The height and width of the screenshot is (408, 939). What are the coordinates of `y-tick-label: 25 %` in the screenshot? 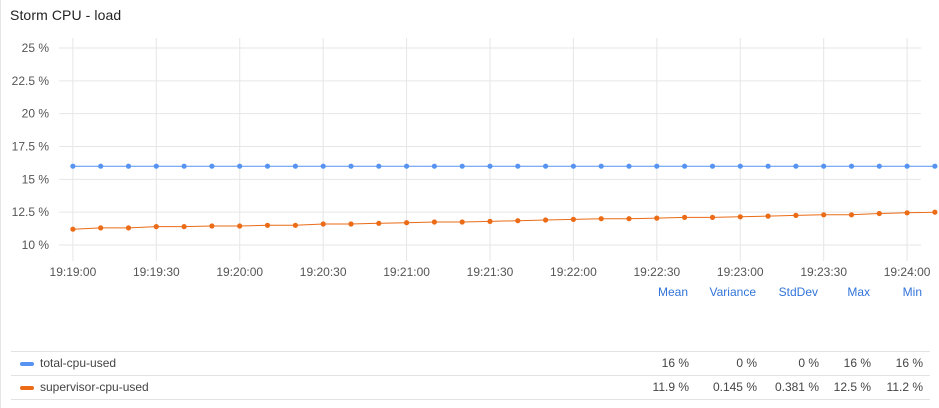 It's located at (36, 48).